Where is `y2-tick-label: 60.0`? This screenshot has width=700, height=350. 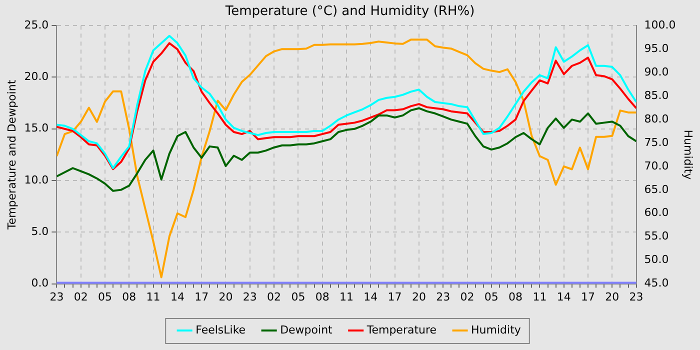
y2-tick-label: 60.0 is located at coordinates (656, 213).